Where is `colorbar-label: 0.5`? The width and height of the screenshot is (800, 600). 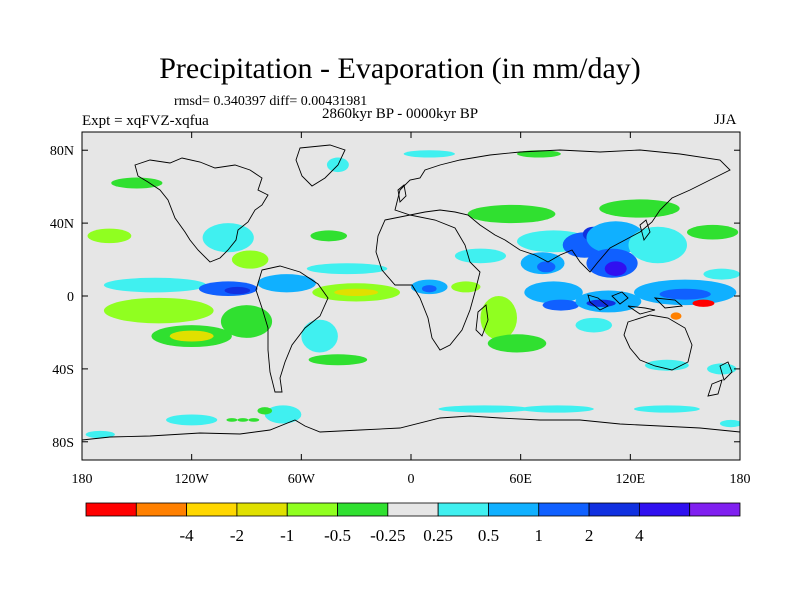
colorbar-label: 0.5 is located at coordinates (488, 535).